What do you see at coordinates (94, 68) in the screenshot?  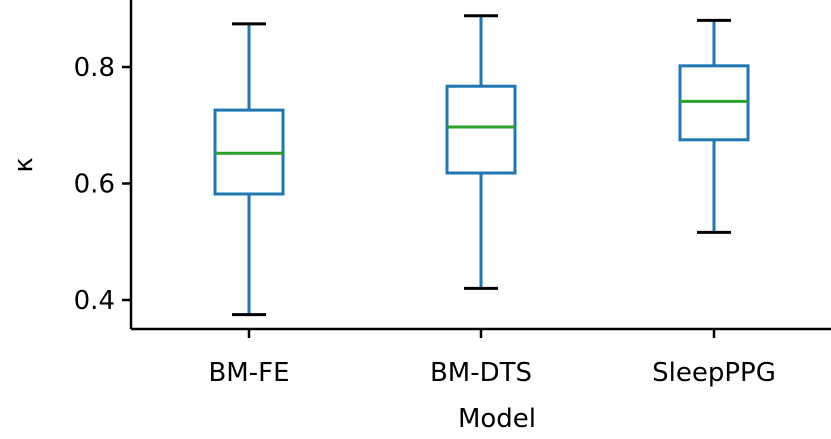 I see `y-tick-label: 0.8` at bounding box center [94, 68].